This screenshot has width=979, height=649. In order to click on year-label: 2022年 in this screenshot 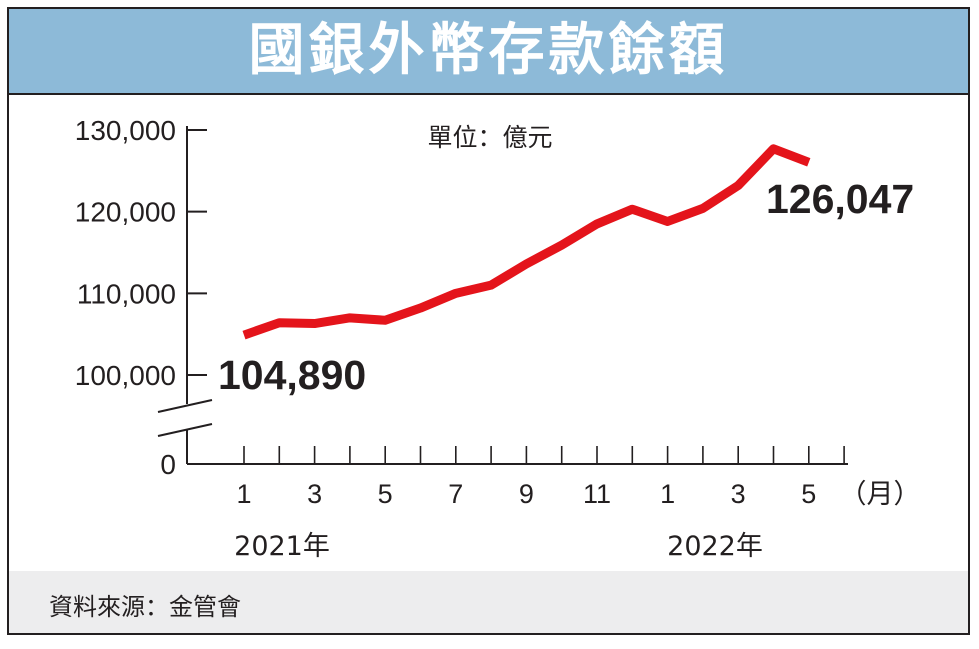, I will do `click(715, 546)`.